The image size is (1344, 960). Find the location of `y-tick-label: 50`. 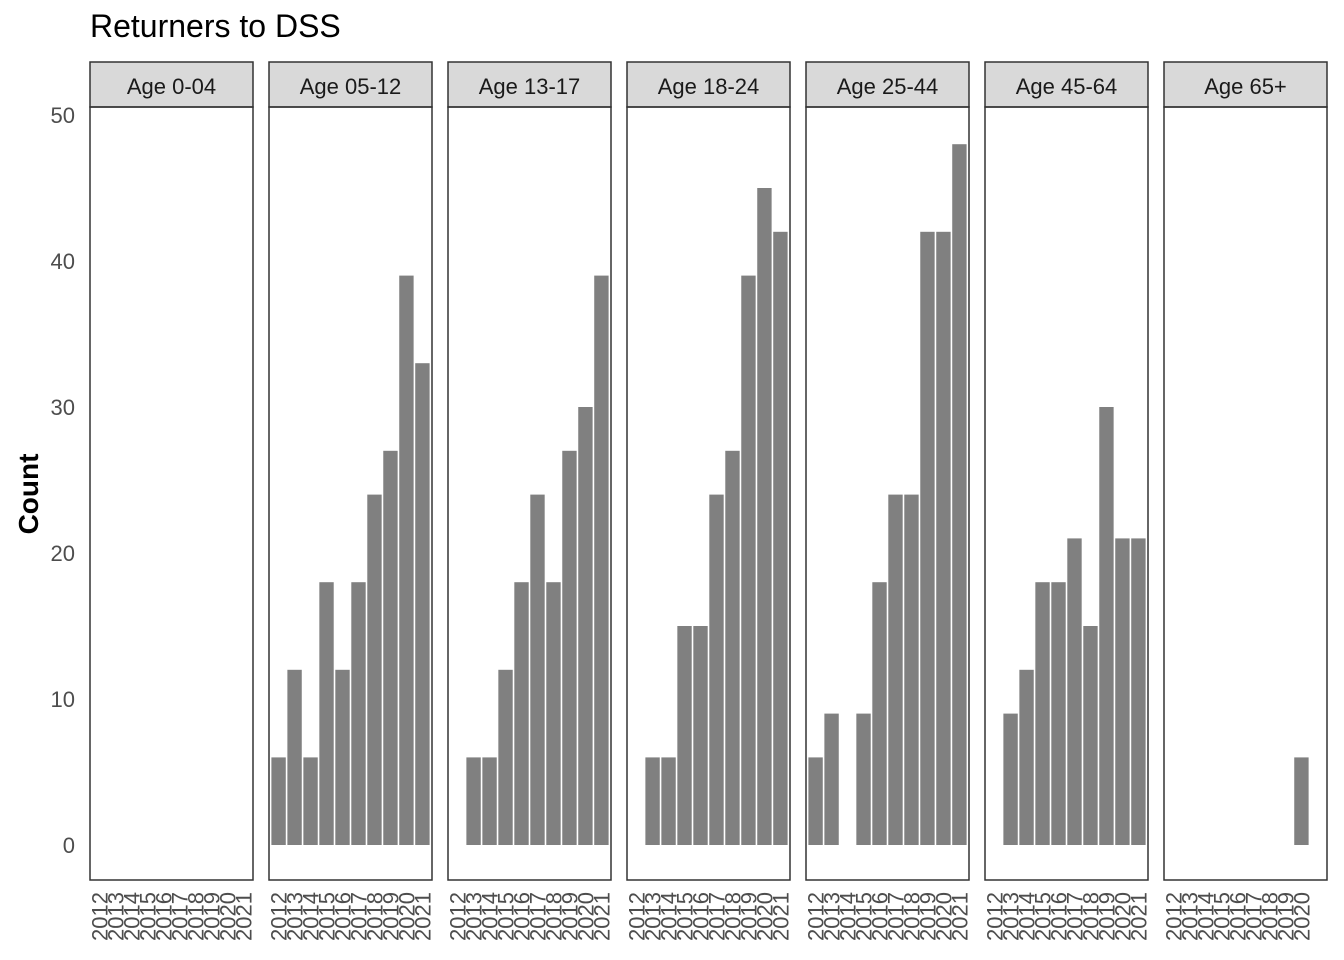

y-tick-label: 50 is located at coordinates (63, 115).